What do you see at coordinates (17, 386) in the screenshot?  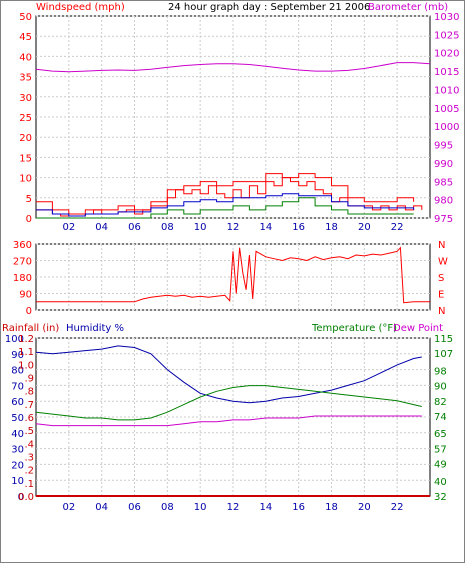 I see `humidity-tick-label: 70` at bounding box center [17, 386].